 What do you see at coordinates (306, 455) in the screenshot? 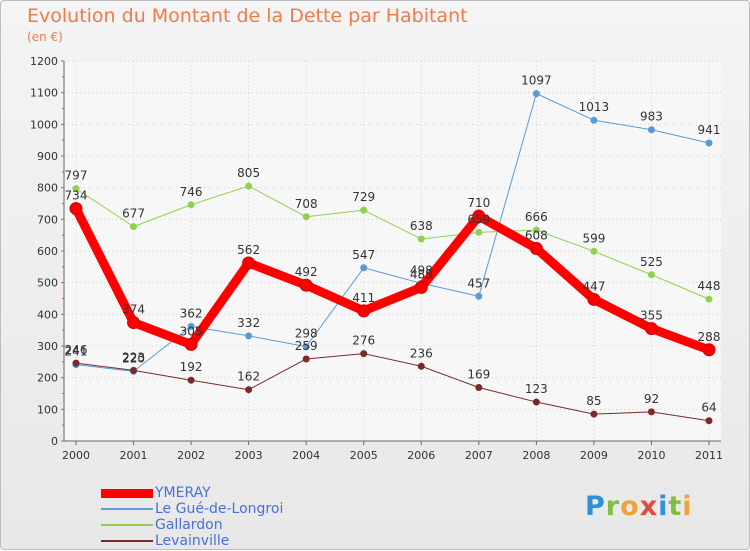
I see `x-tick-label: 2004` at bounding box center [306, 455].